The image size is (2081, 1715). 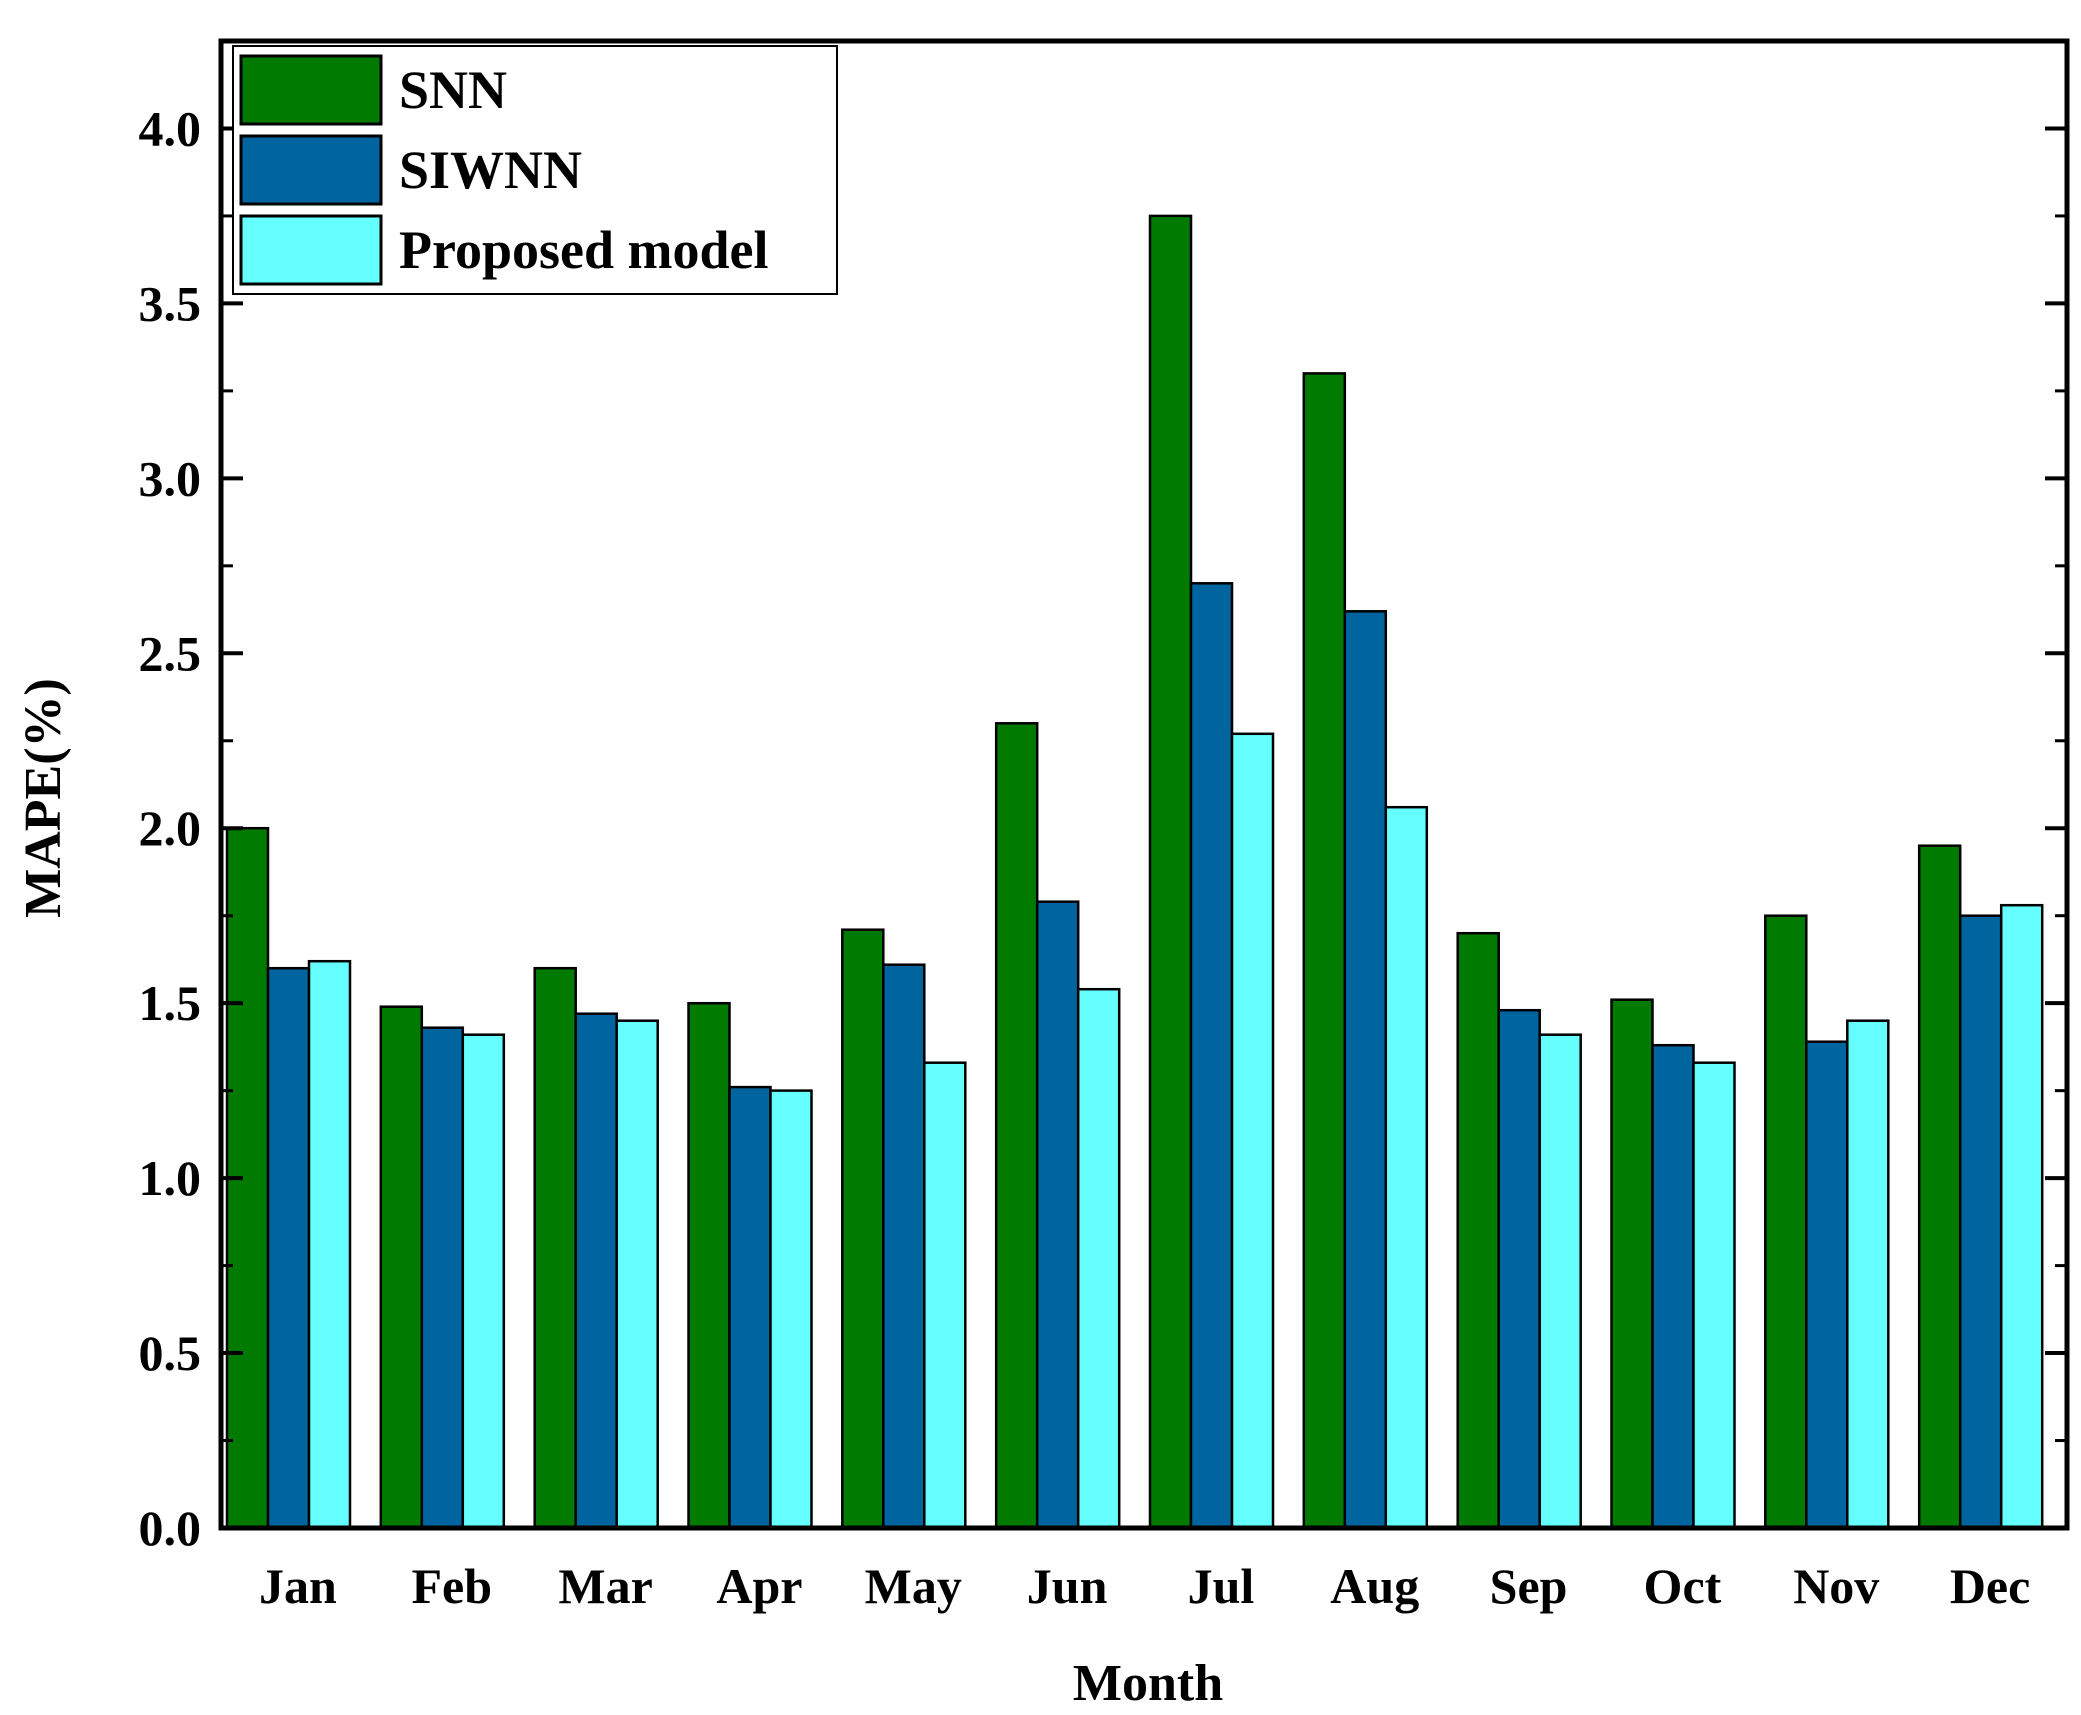 I want to click on bar-siwnn-mar, so click(x=596, y=1271).